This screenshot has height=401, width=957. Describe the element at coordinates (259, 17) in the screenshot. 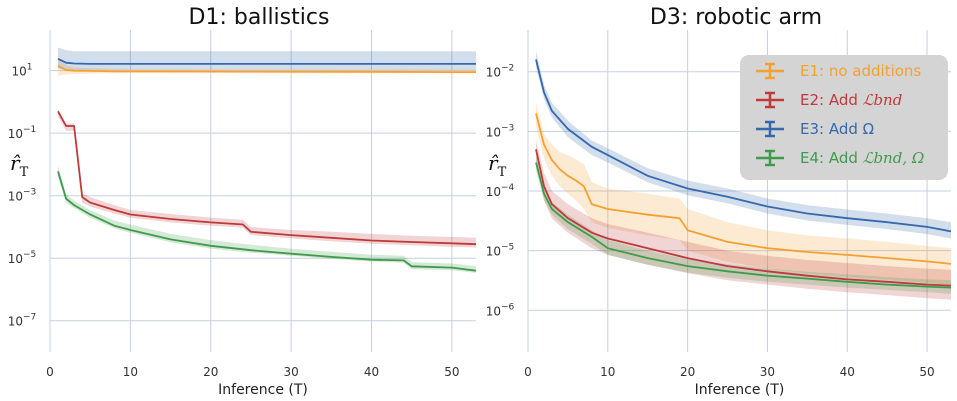

I see `chart-title: D1: ballistics` at that location.